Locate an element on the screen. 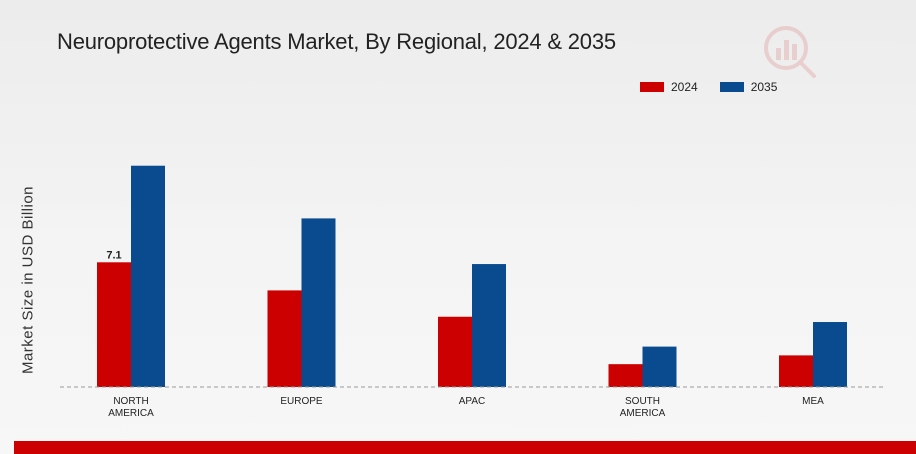 This screenshot has height=454, width=916. legend-item-2024: 2024 is located at coordinates (669, 87).